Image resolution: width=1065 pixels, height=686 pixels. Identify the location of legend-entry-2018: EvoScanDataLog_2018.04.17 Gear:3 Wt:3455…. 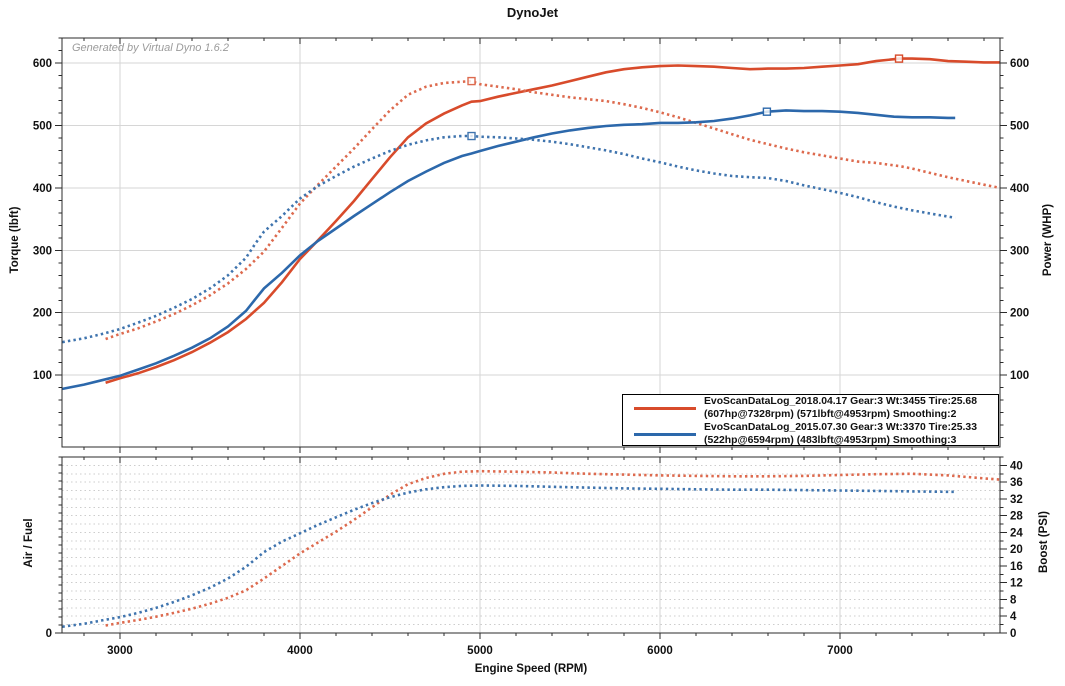
(810, 408).